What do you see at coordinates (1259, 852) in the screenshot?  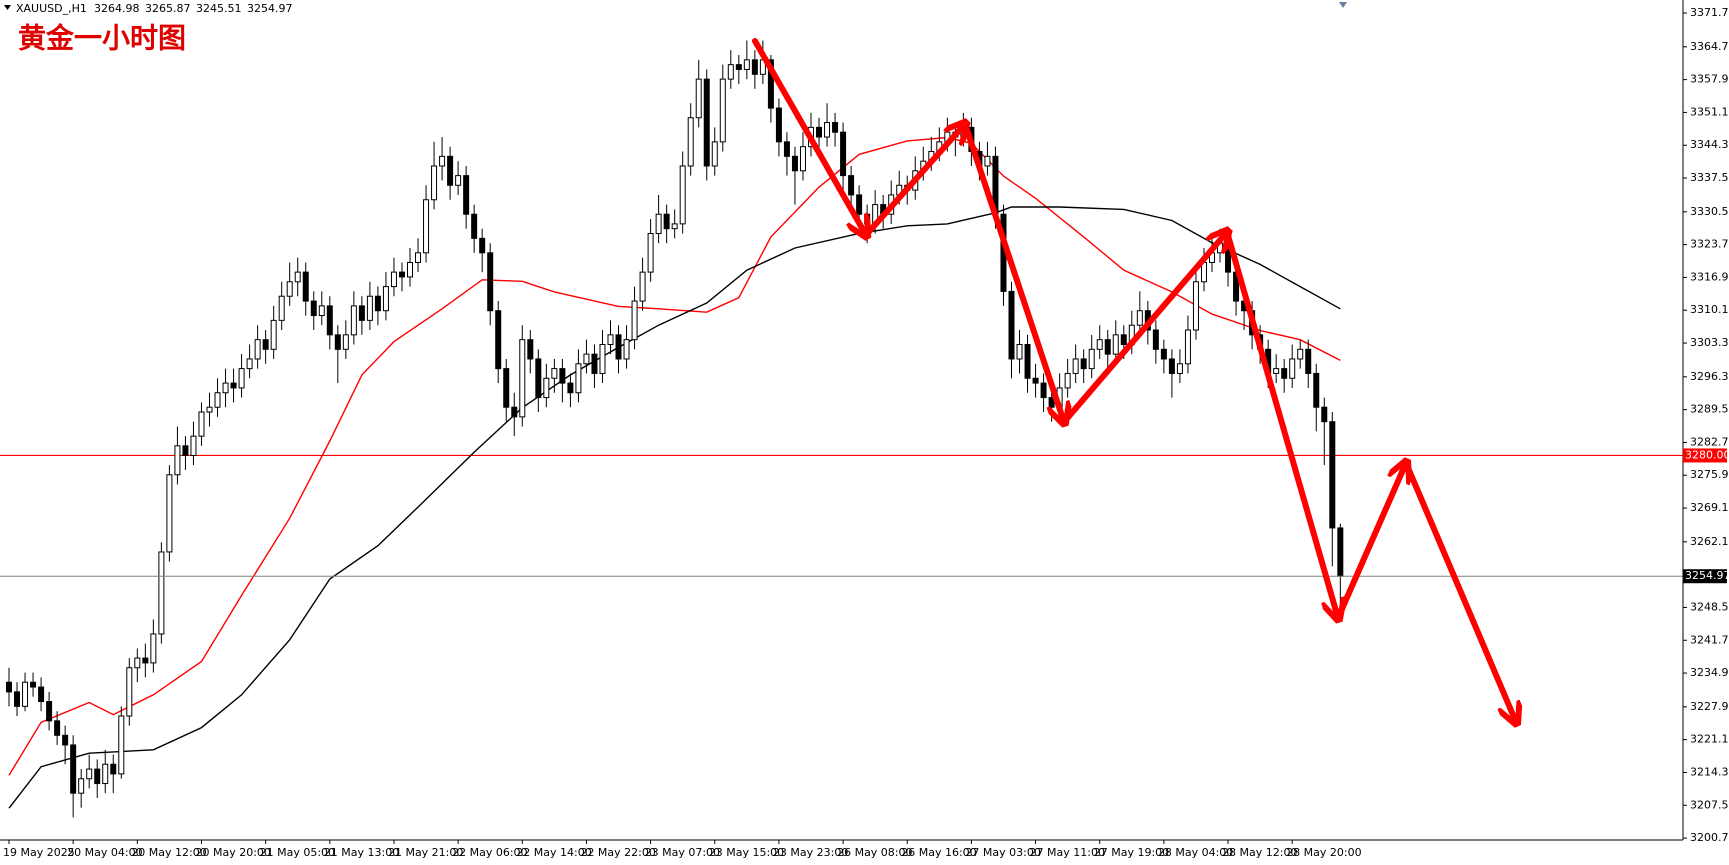 I see `x-tick-label: 28 May 12:00` at bounding box center [1259, 852].